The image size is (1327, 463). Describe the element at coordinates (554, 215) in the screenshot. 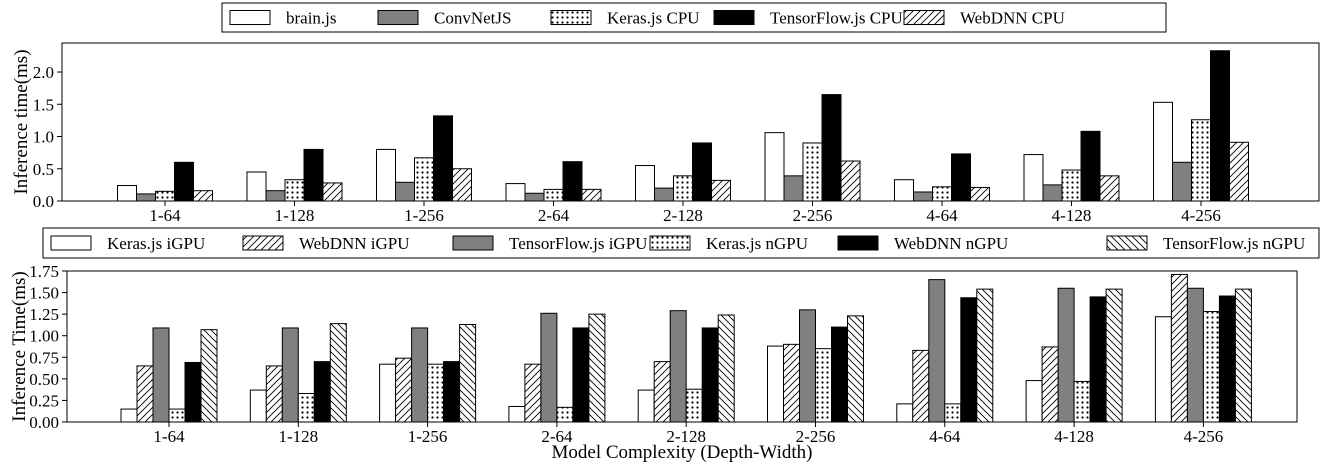

I see `x-tick-label: 2-64` at that location.